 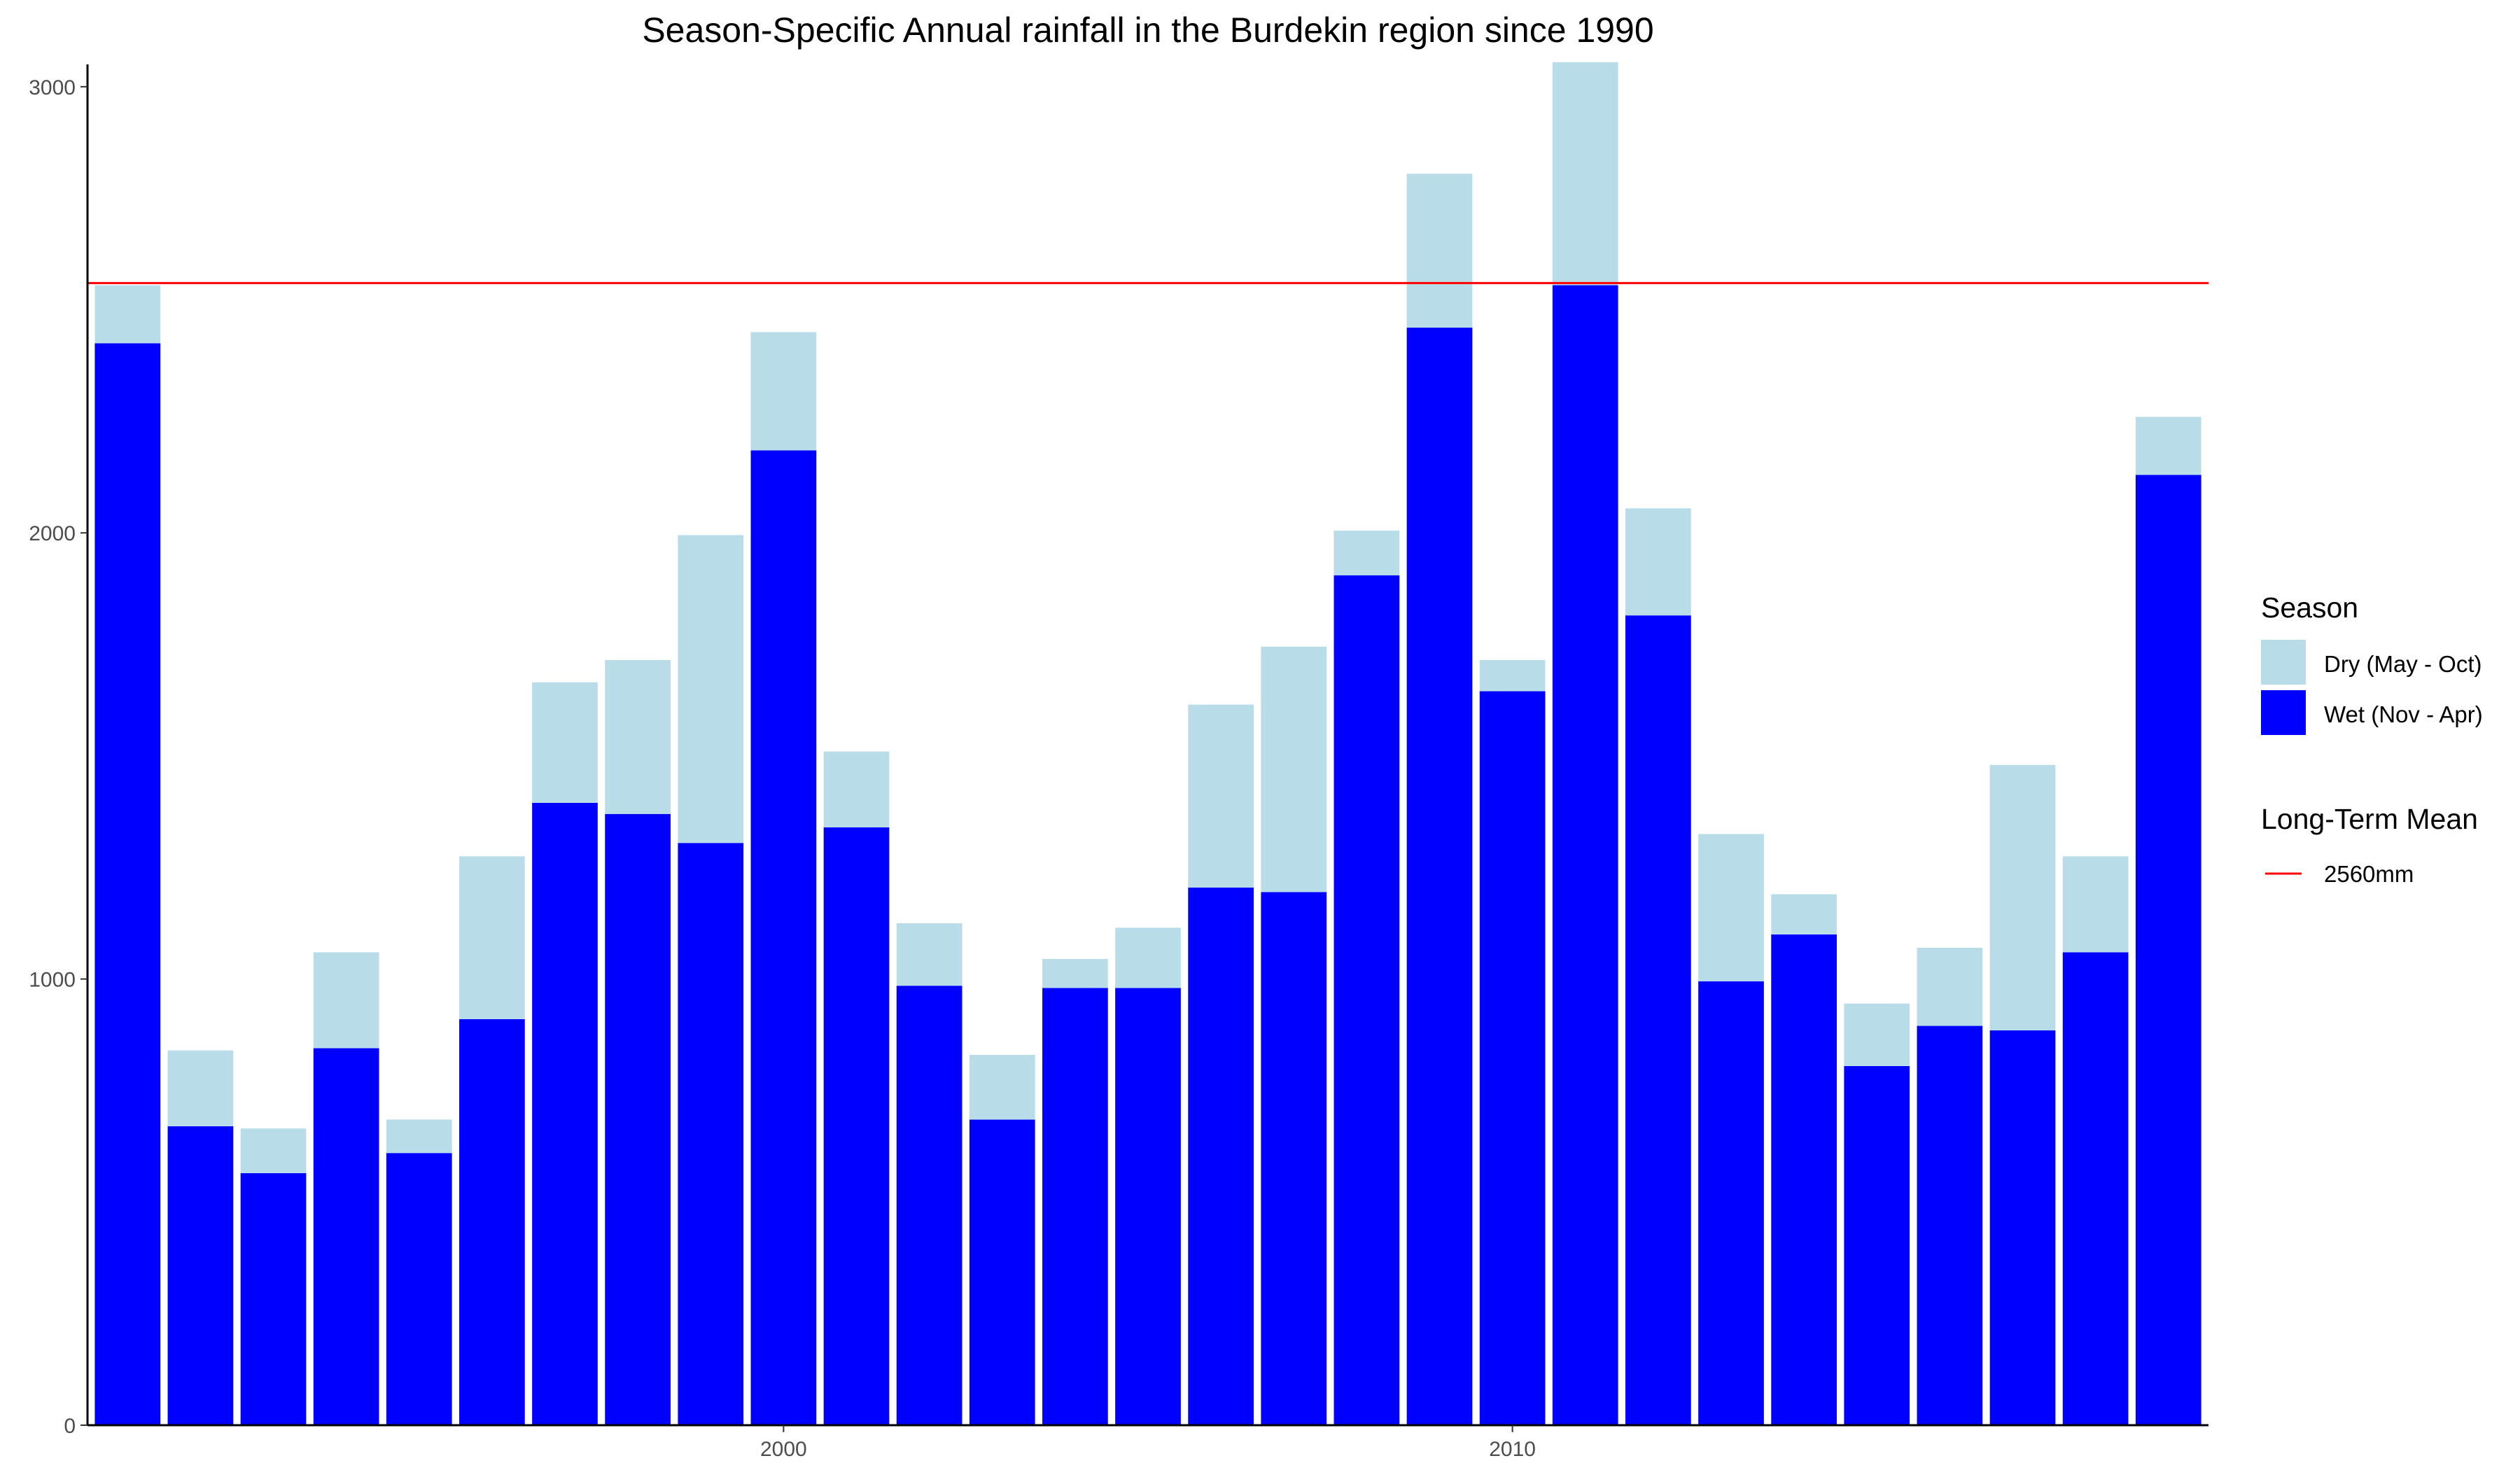 What do you see at coordinates (70, 1426) in the screenshot?
I see `y-tick-label: 0` at bounding box center [70, 1426].